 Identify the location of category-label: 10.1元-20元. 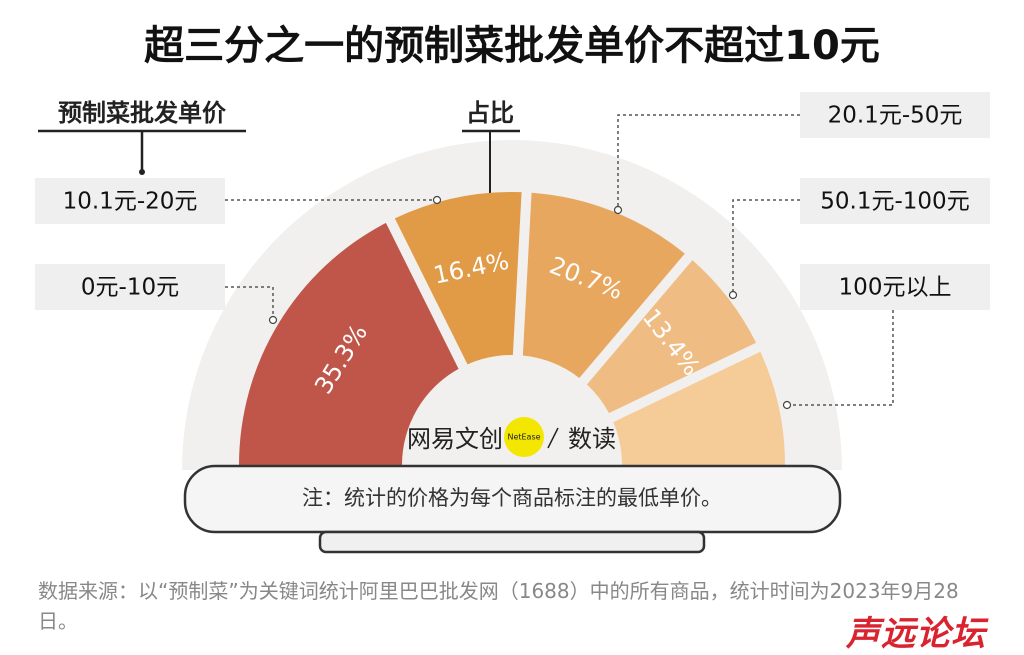
(130, 202).